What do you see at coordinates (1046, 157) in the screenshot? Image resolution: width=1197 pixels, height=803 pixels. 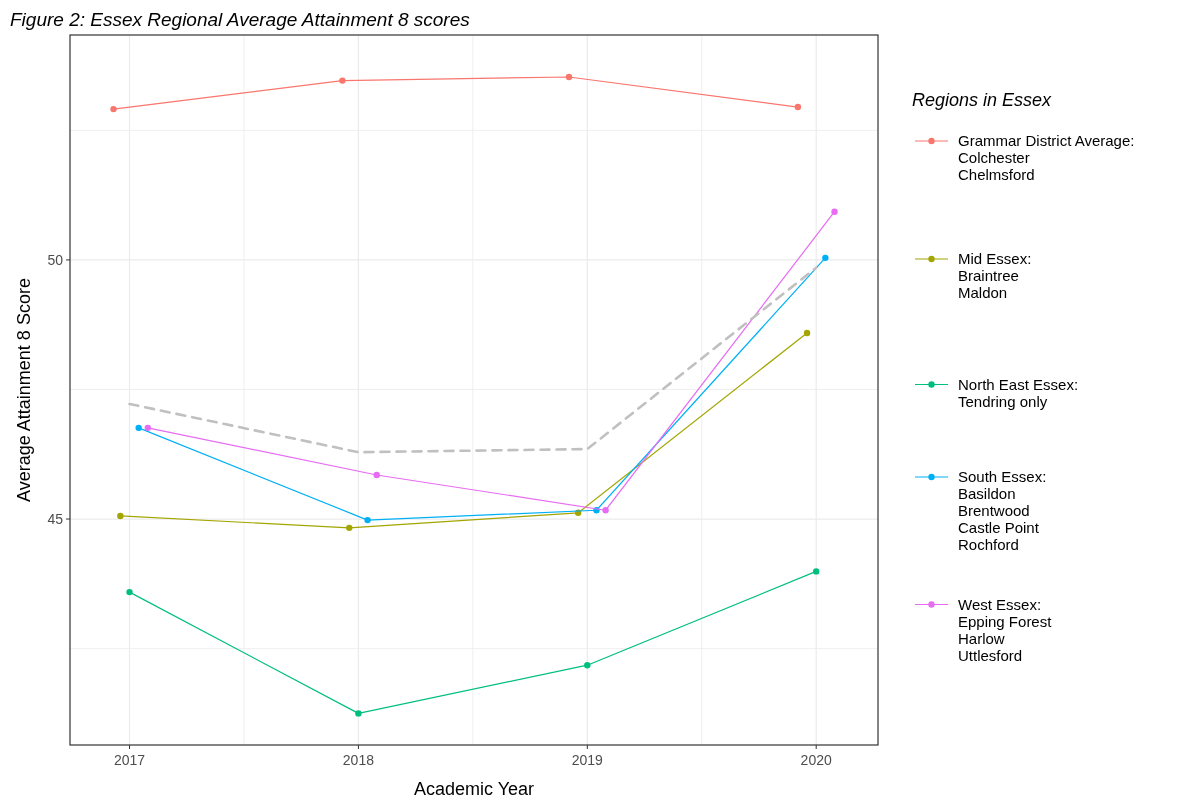 I see `legend-label: Grammar District Average: Colchester Chelmsford` at bounding box center [1046, 157].